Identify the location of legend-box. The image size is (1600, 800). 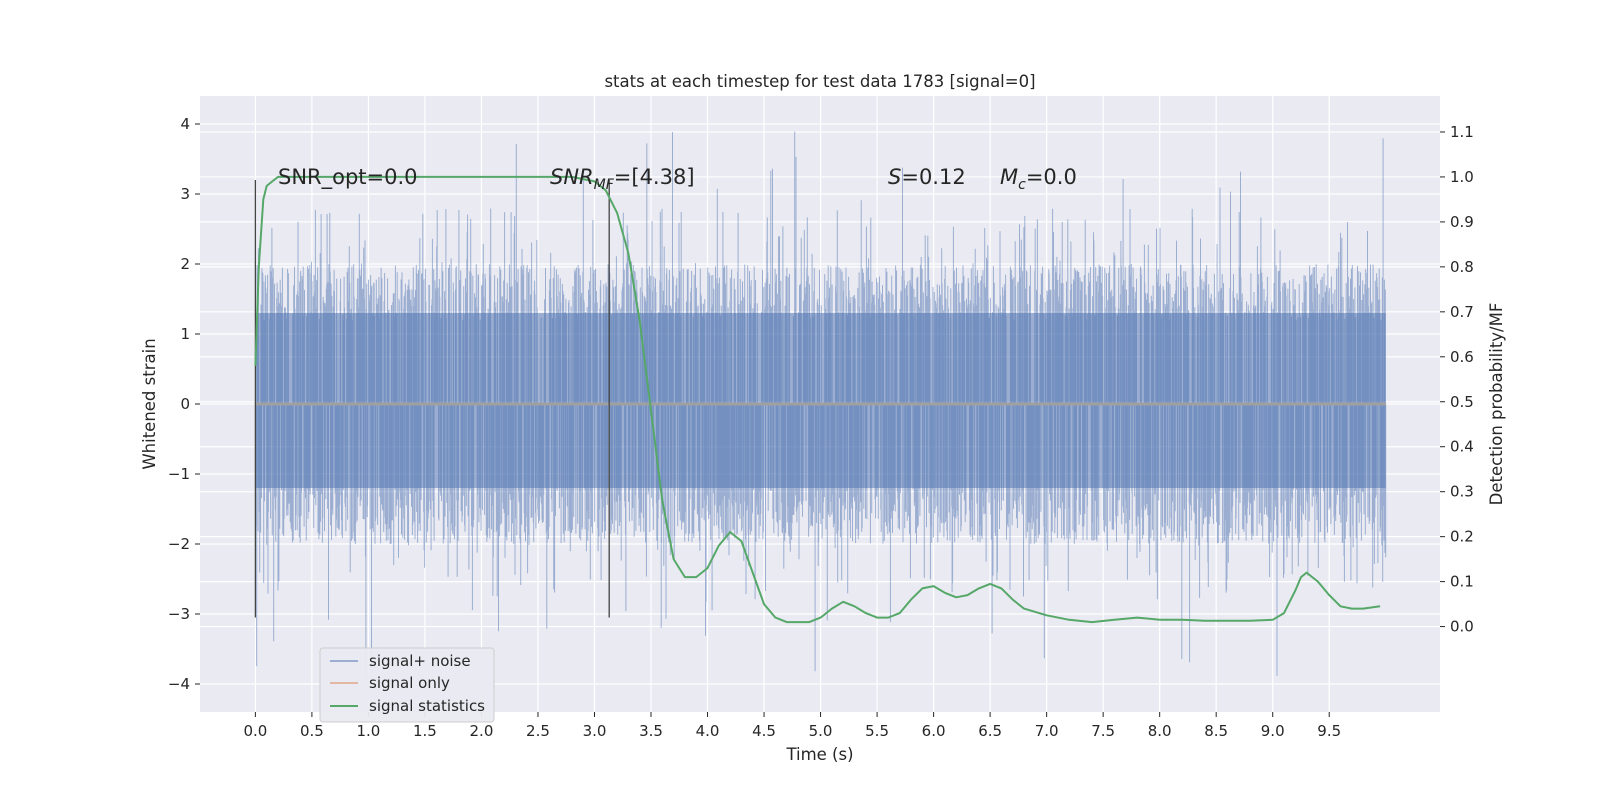
(407, 685).